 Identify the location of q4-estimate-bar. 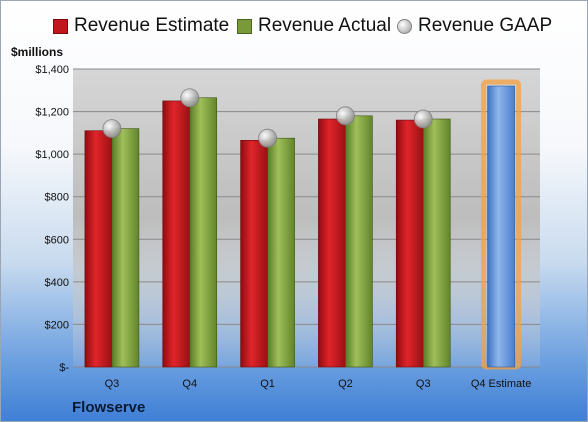
(501, 226).